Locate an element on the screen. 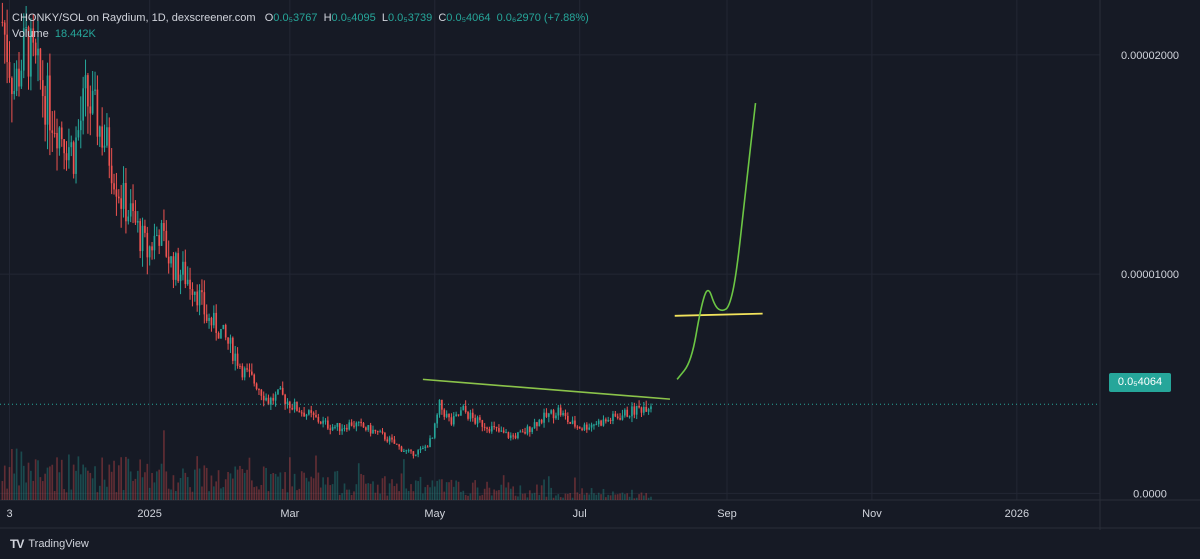 This screenshot has height=559, width=1200. y-tick-label: 0.00001000 is located at coordinates (1150, 275).